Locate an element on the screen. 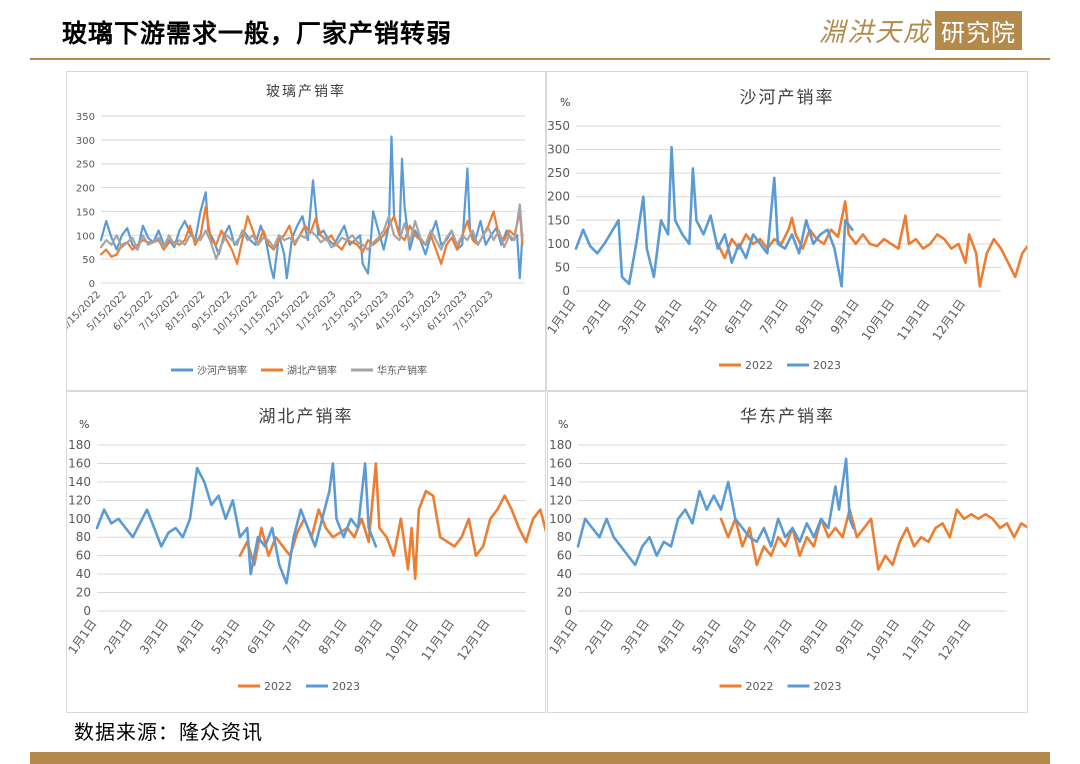 Image resolution: width=1080 pixels, height=764 pixels. brand-logo: 淵洪天成 研究院 is located at coordinates (920, 30).